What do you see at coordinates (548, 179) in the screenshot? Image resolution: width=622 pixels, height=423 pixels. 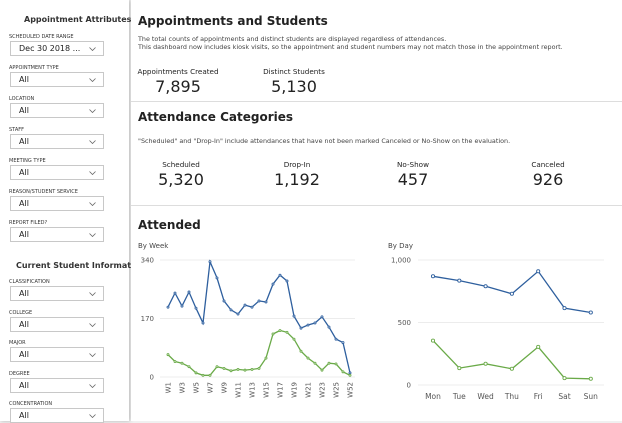 I see `stat-value: 926` at bounding box center [548, 179].